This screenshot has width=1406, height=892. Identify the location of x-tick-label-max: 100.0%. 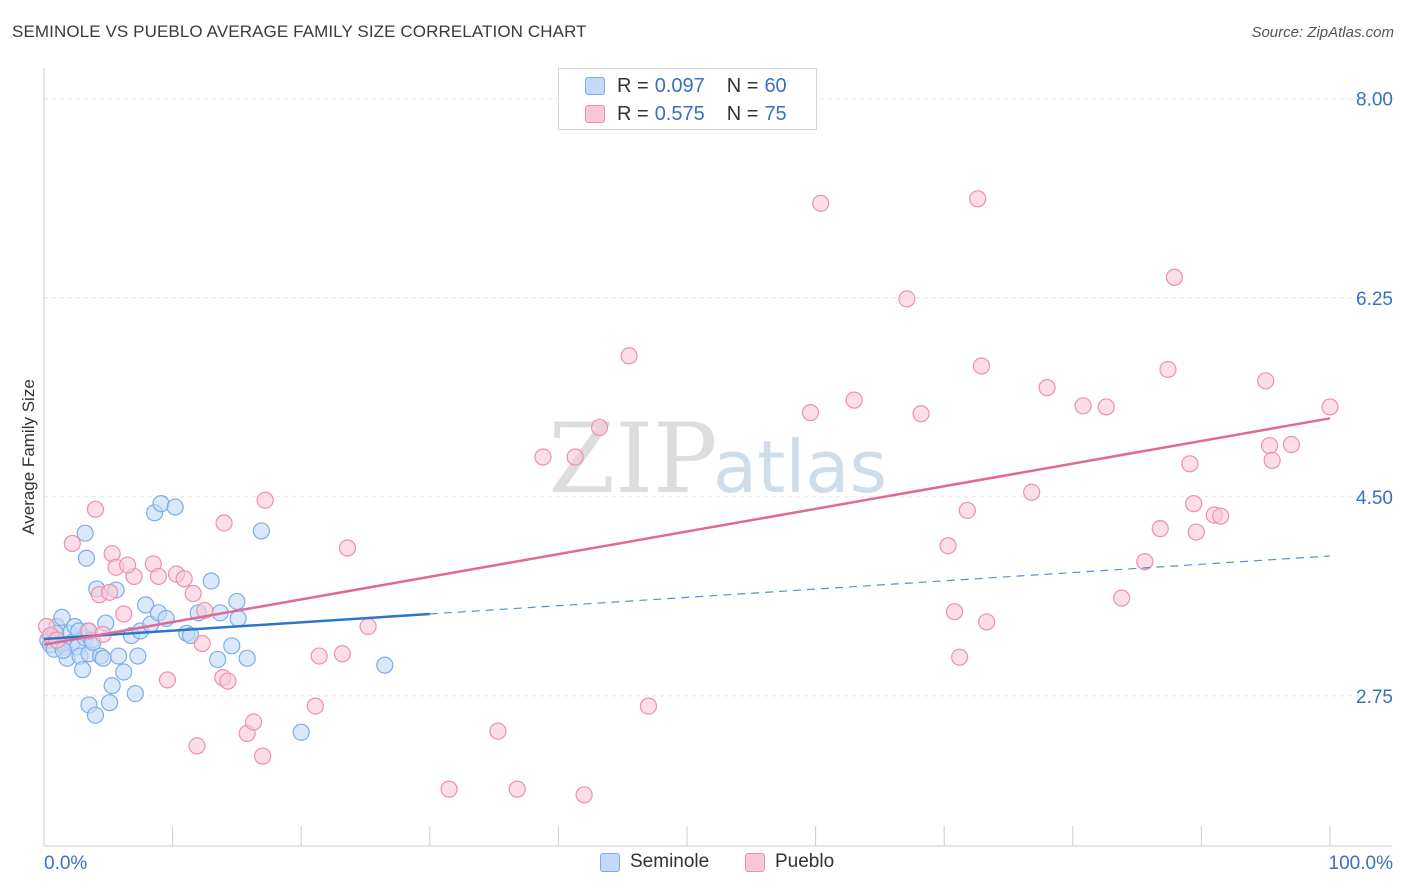
(1361, 863).